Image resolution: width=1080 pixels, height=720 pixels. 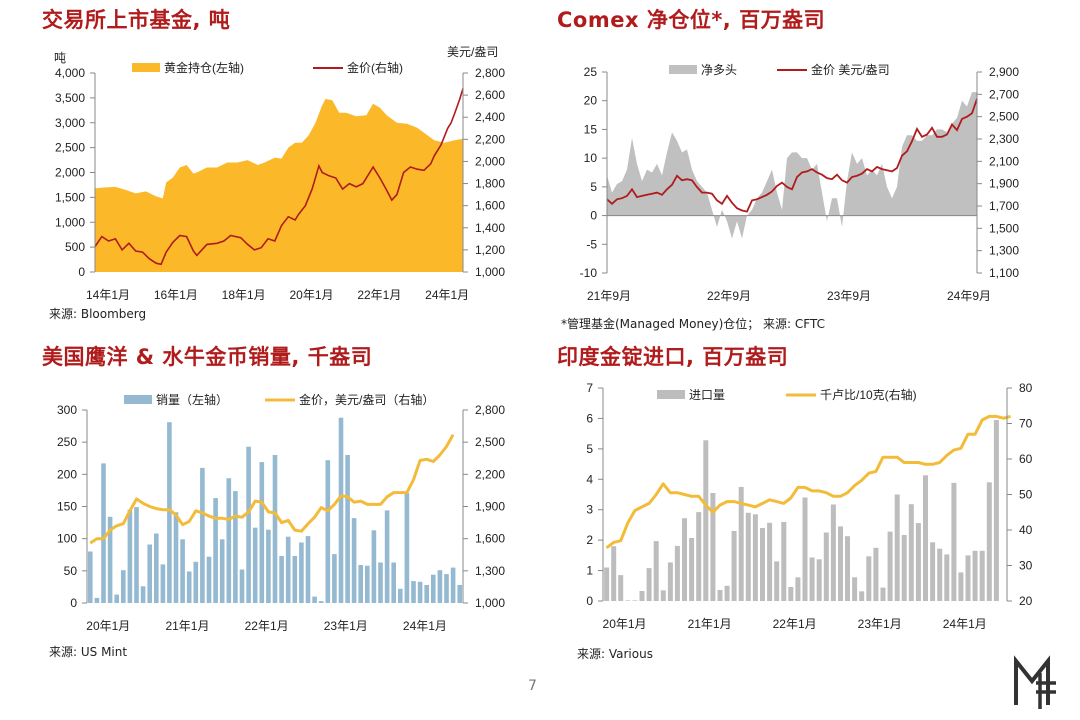 What do you see at coordinates (792, 165) in the screenshot?
I see `net-long-area` at bounding box center [792, 165].